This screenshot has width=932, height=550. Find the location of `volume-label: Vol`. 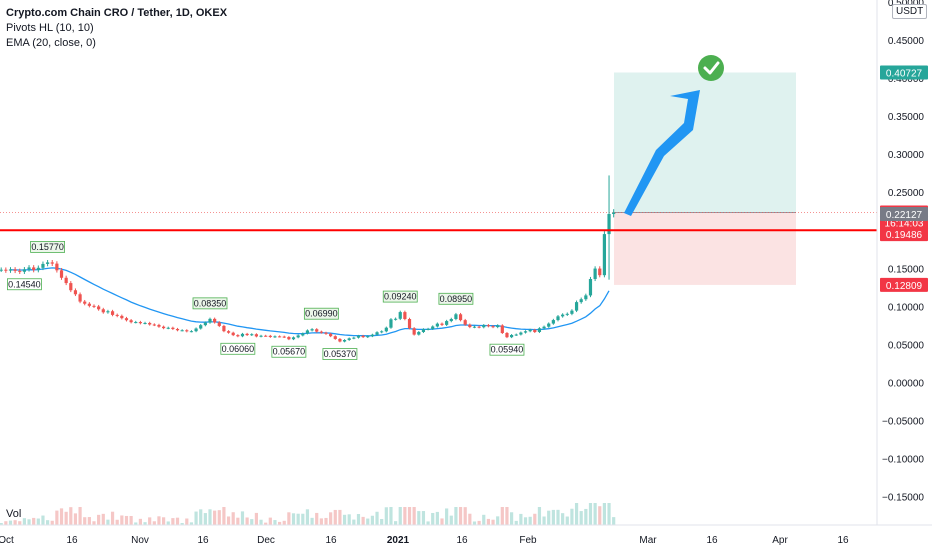

volume-label: Vol is located at coordinates (14, 514).